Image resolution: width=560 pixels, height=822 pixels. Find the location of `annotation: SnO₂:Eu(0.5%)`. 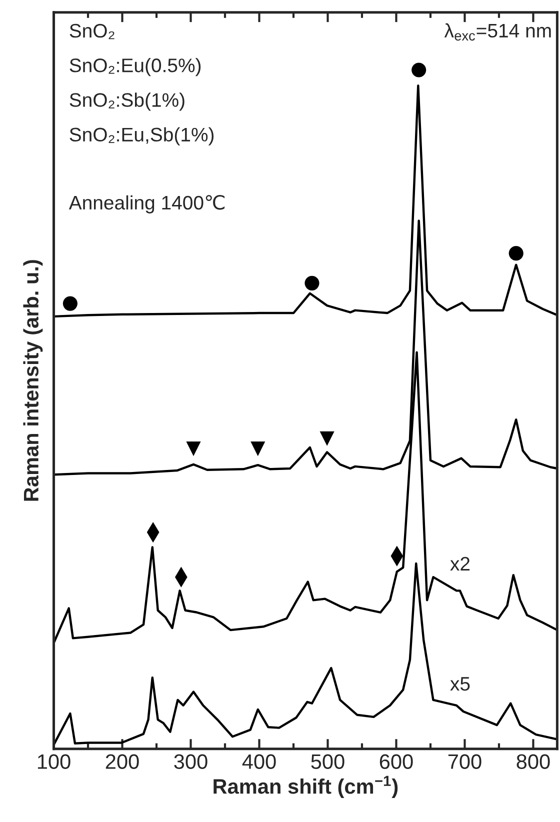

annotation: SnO₂:Eu(0.5%) is located at coordinates (135, 67).